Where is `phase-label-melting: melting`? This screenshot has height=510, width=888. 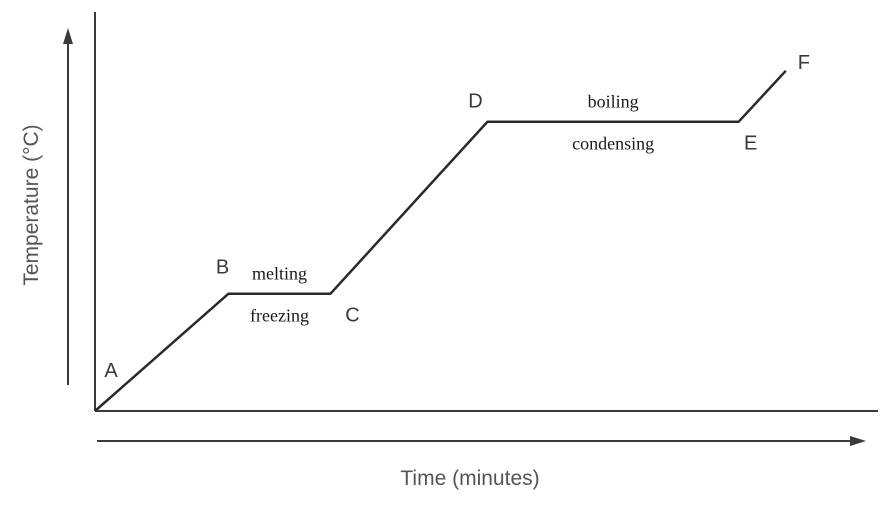 phase-label-melting: melting is located at coordinates (279, 274).